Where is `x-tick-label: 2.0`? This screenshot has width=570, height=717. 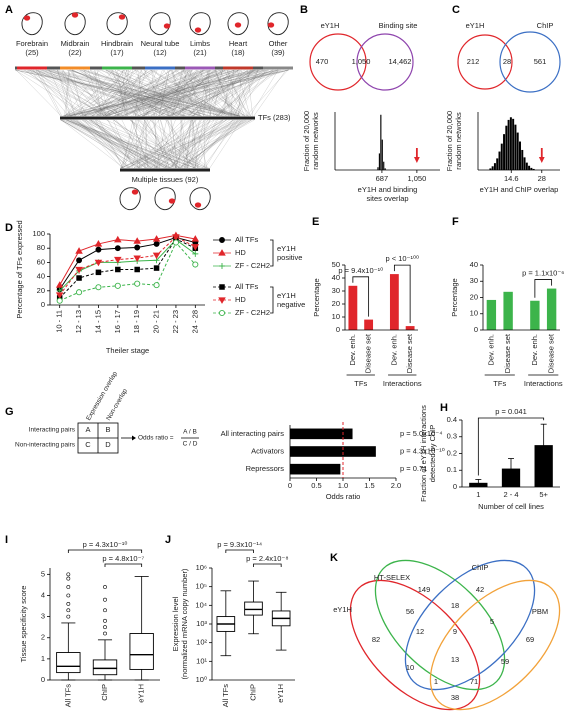
x-tick-label: 2.0 is located at coordinates (396, 485).